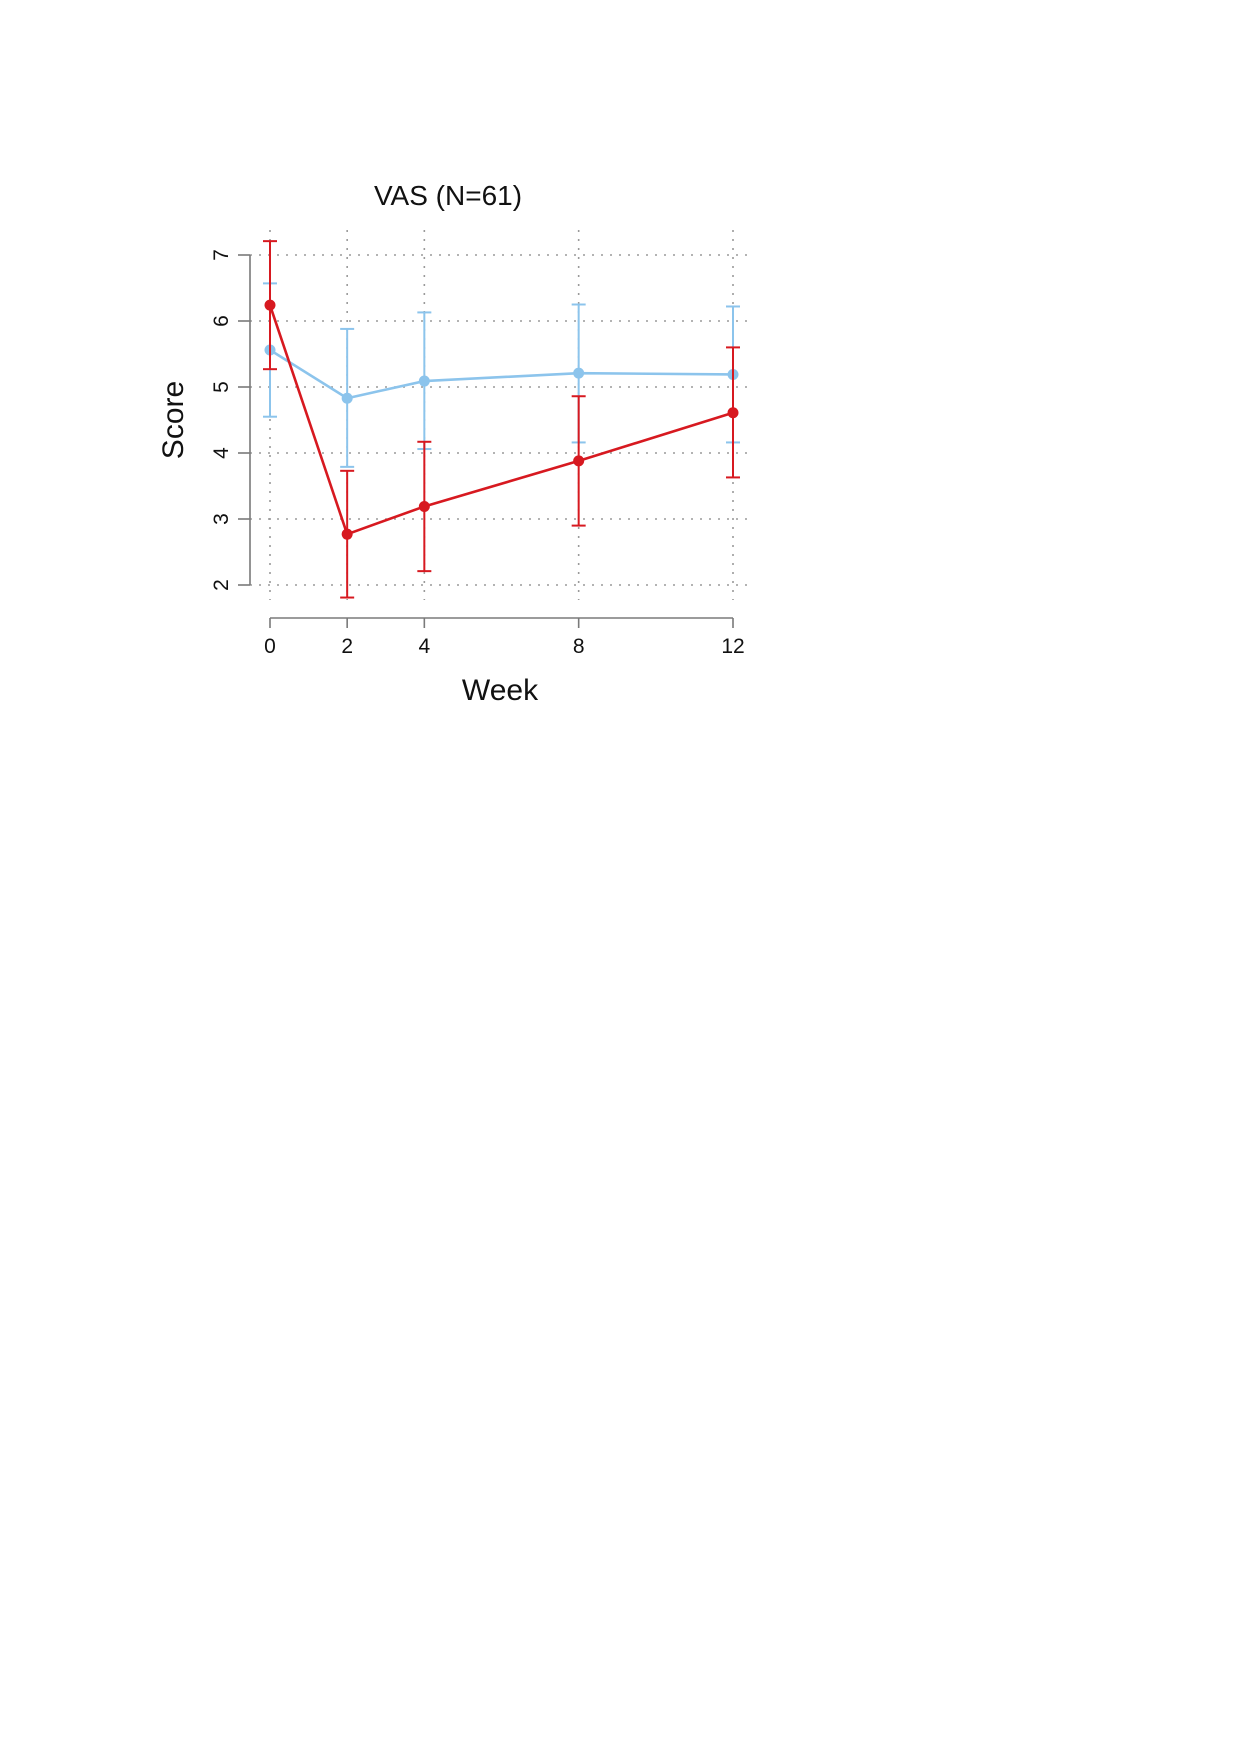 The height and width of the screenshot is (1753, 1240). Describe the element at coordinates (221, 585) in the screenshot. I see `y-tick-label: 2` at that location.